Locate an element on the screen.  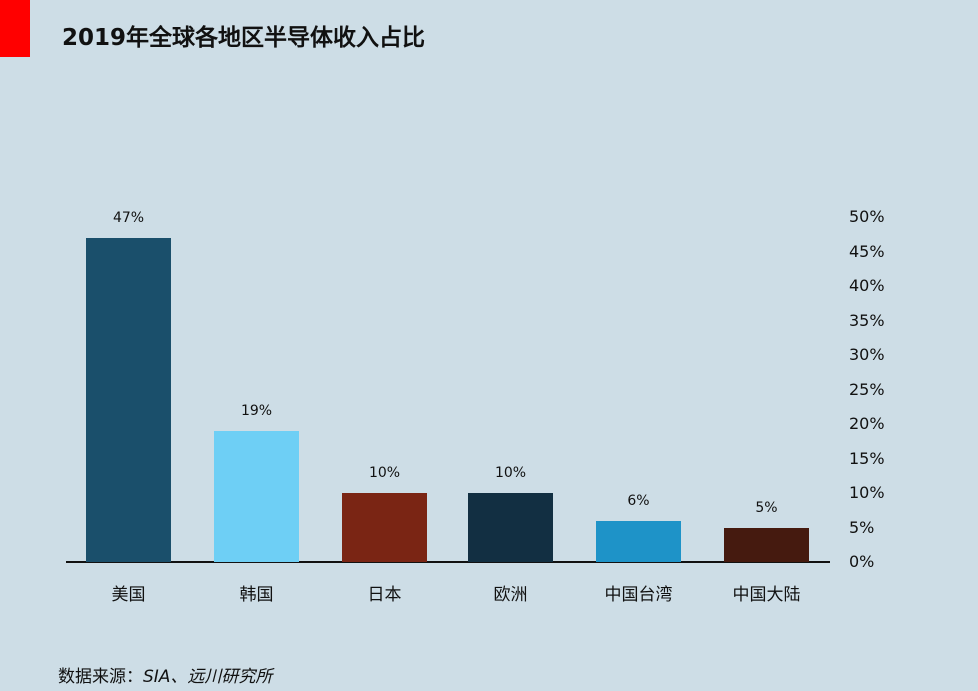
x-tick-label: 韩国 is located at coordinates (256, 595).